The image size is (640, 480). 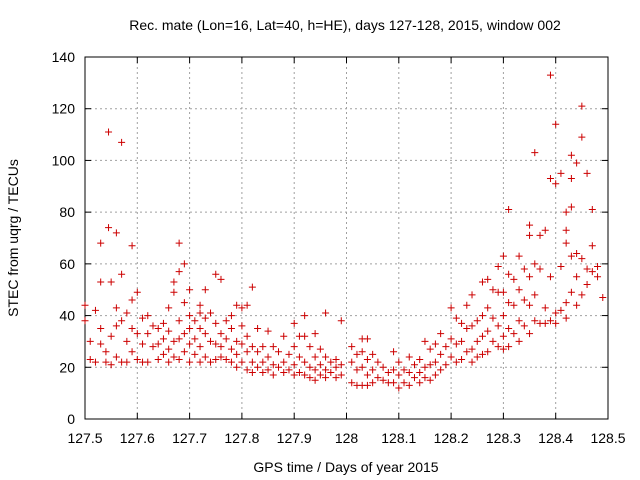 What do you see at coordinates (67, 316) in the screenshot?
I see `y-tick-label: 40` at bounding box center [67, 316].